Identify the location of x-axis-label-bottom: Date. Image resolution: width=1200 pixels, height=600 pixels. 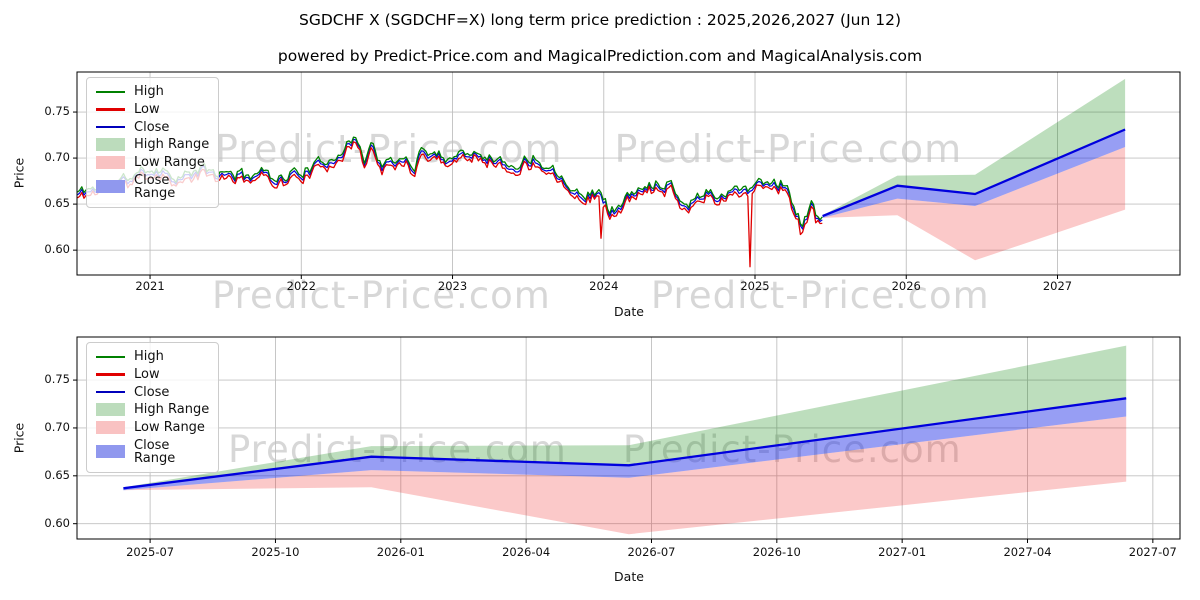
(629, 576).